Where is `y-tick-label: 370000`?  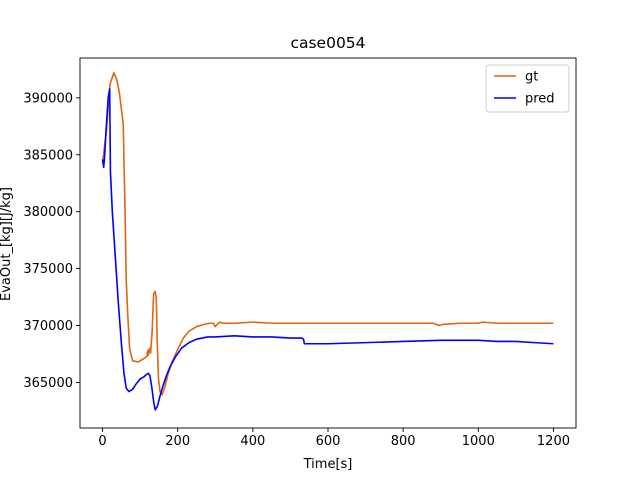
y-tick-label: 370000 is located at coordinates (48, 326).